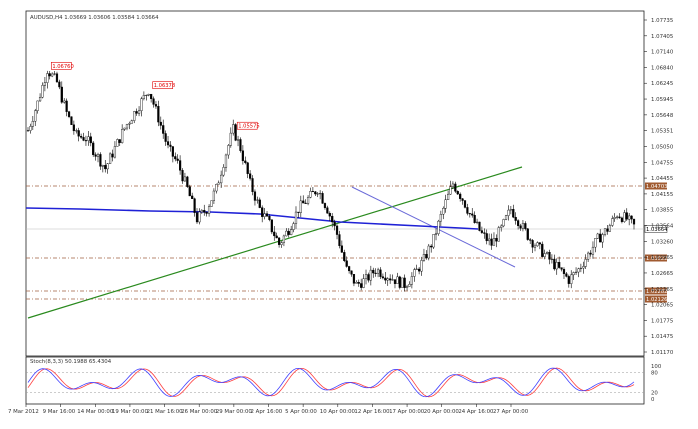  I want to click on price-tick-label: 1.02665, so click(662, 274).